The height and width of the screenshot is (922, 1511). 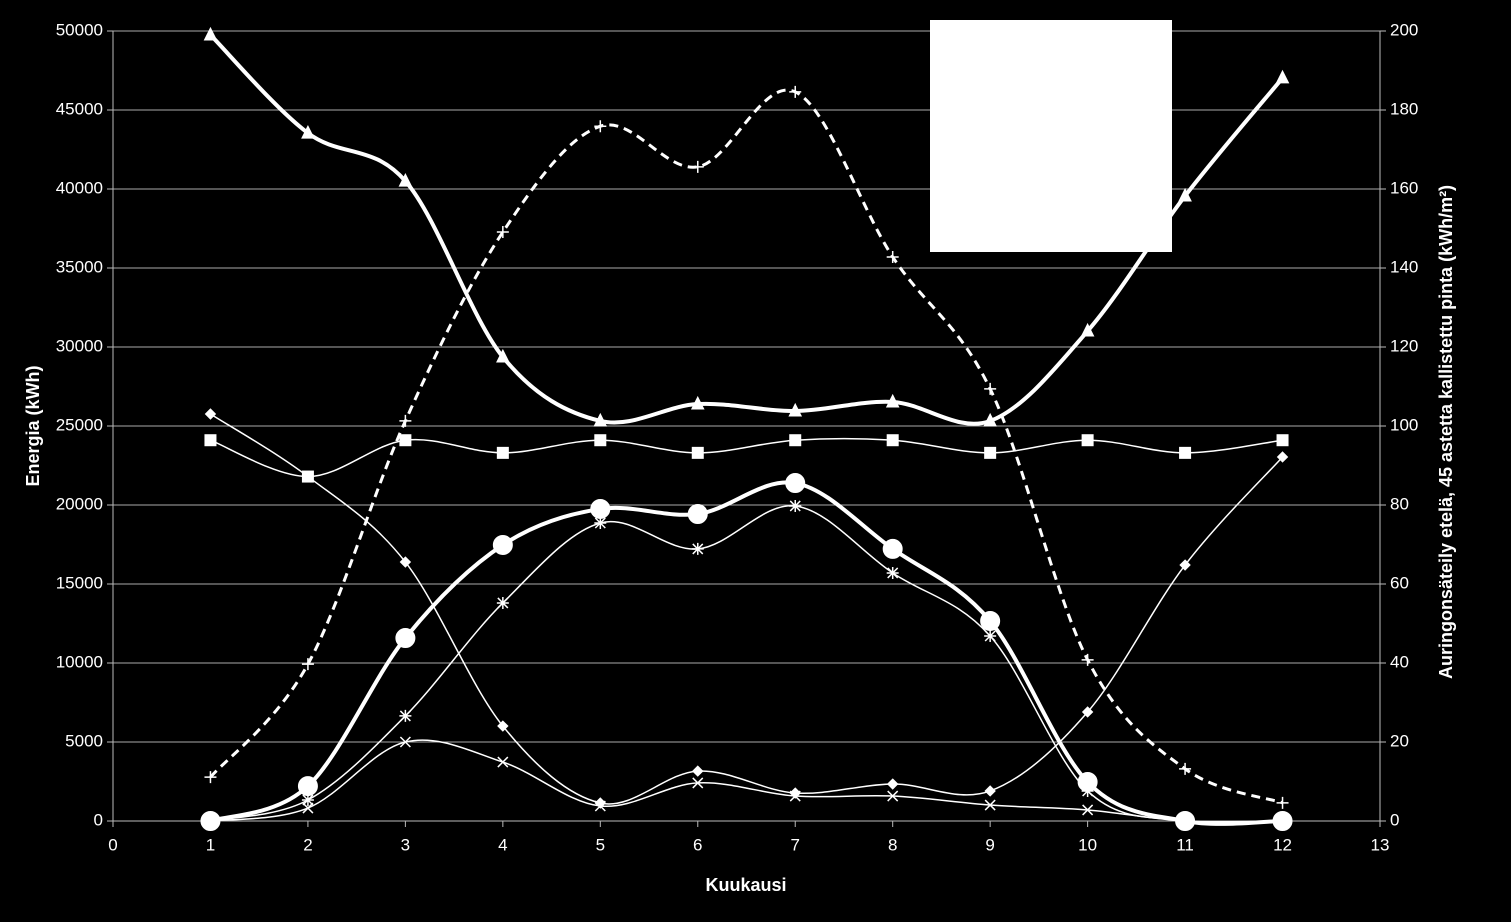 What do you see at coordinates (79, 187) in the screenshot?
I see `y-tick-label: 40000` at bounding box center [79, 187].